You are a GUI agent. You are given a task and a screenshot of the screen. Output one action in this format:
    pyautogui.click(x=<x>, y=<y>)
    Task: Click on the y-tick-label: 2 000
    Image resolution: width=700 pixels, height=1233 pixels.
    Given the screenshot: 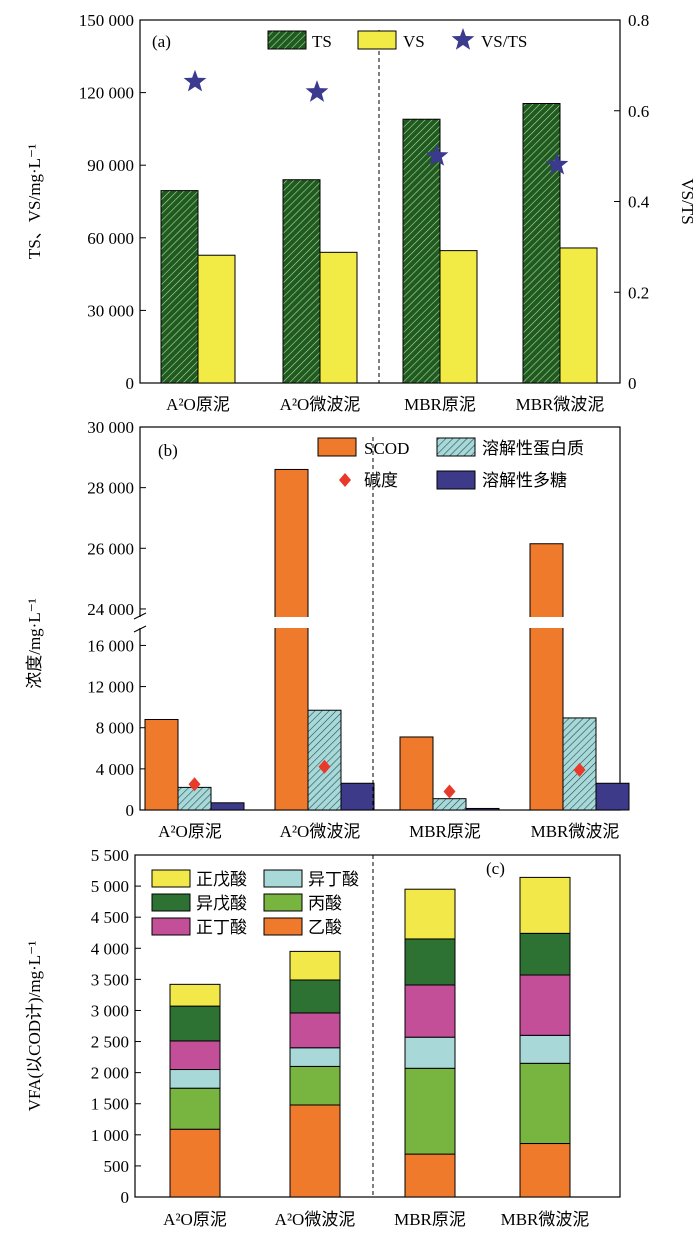 What is the action you would take?
    pyautogui.click(x=110, y=1073)
    